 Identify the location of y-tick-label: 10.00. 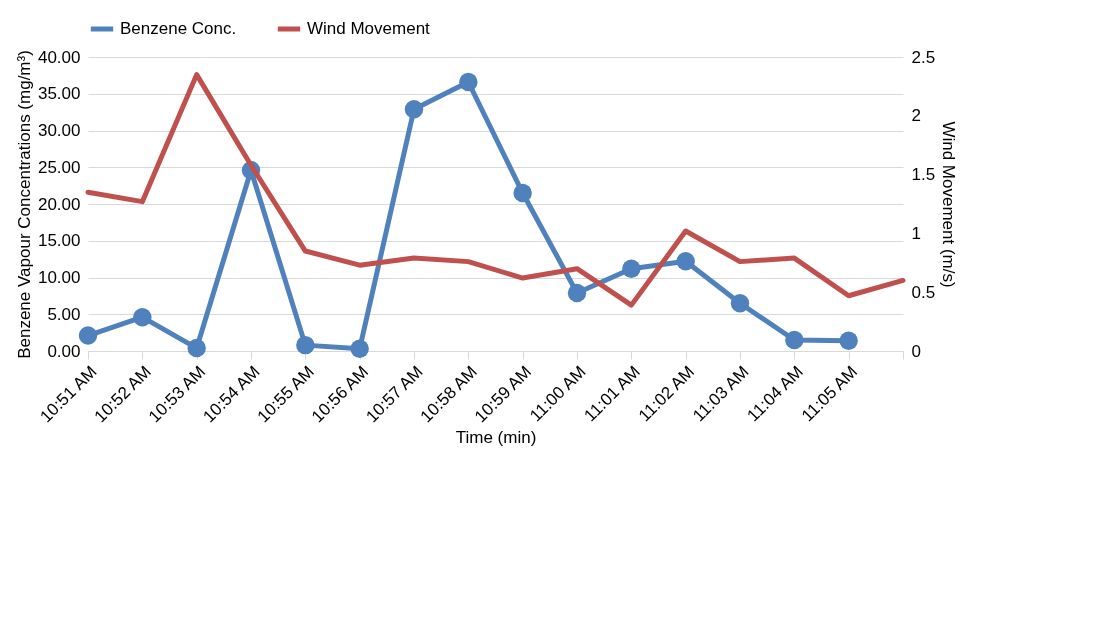
(59, 277).